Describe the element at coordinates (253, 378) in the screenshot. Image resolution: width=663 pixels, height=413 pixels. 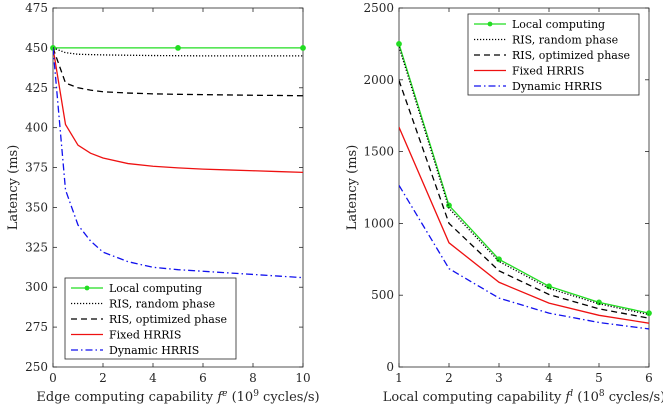
I see `x-tick-label: 8` at that location.